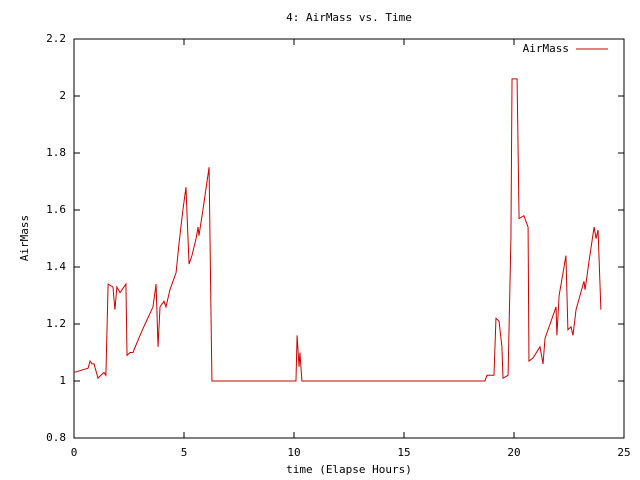 The image size is (640, 480). What do you see at coordinates (56, 266) in the screenshot?
I see `y-tick-label: 1.4` at bounding box center [56, 266].